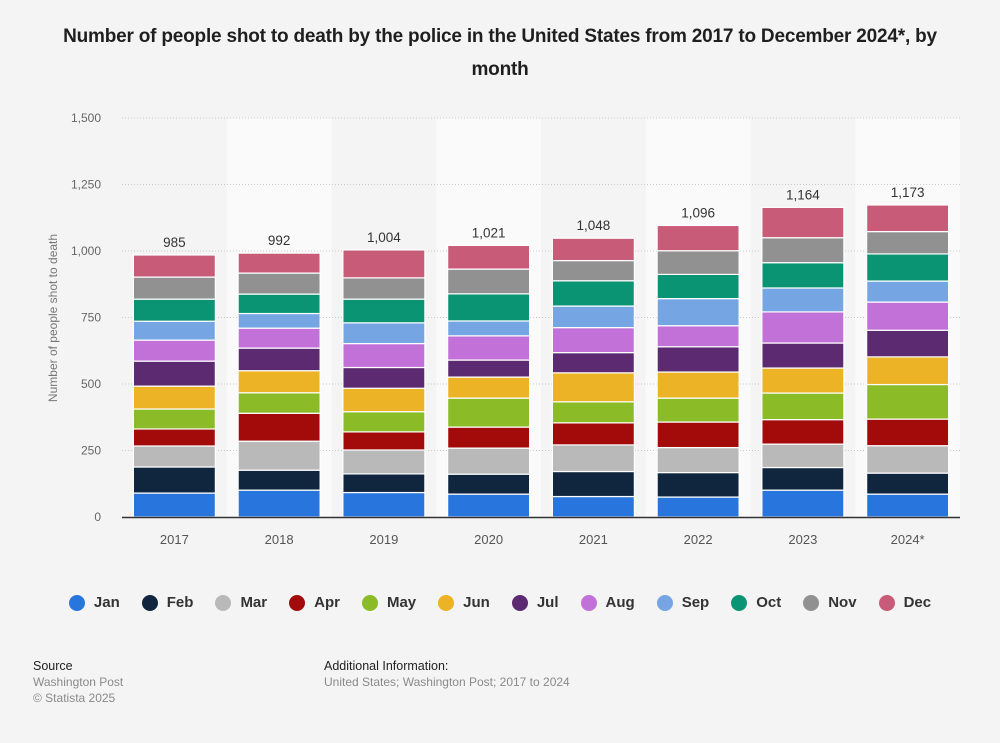  I want to click on legend-item-oct: Oct, so click(756, 602).